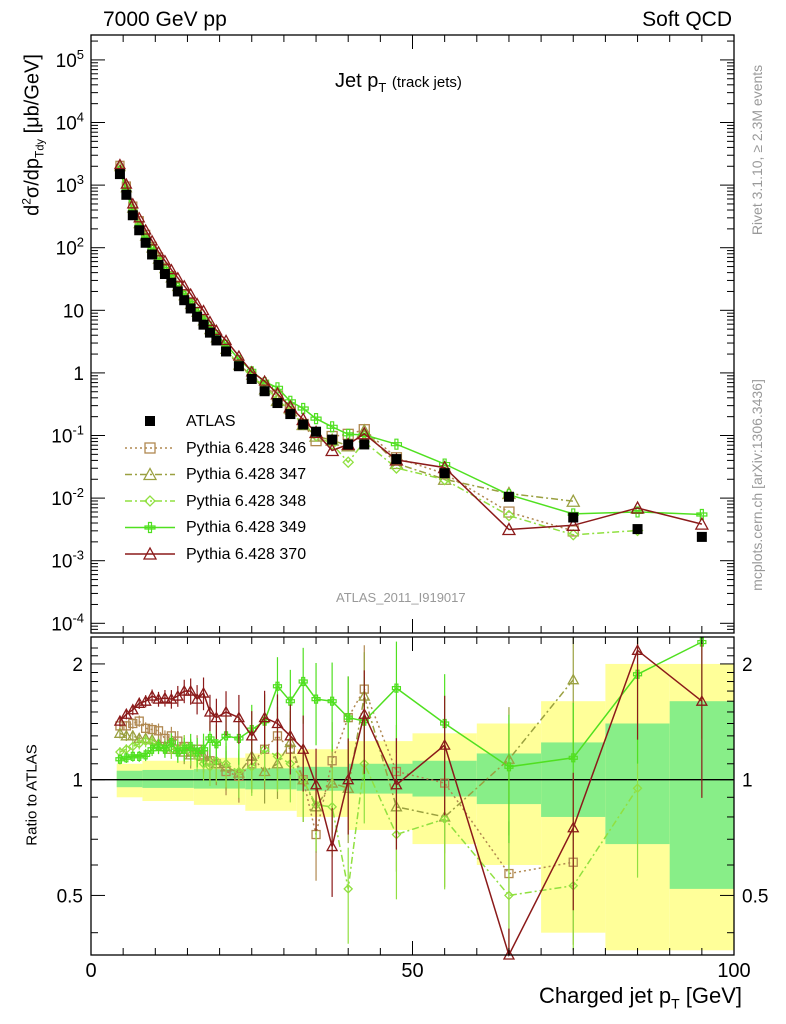  I want to click on y-tick-label: 10⁻³, so click(67, 560).